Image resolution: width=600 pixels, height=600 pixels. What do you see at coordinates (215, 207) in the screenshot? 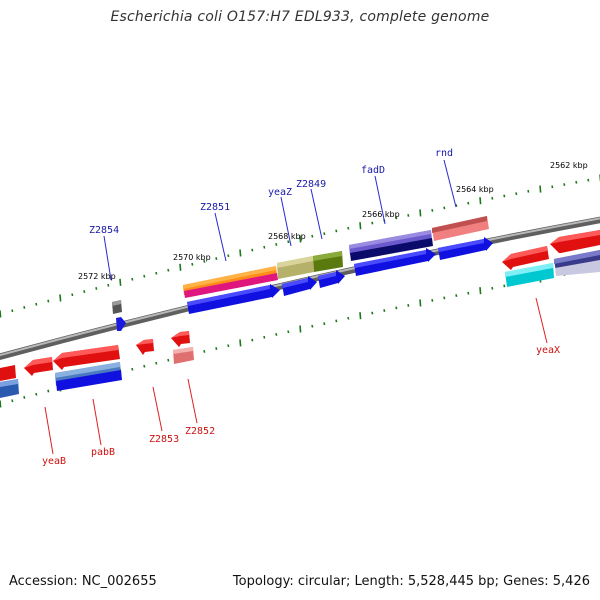
I see `gene-label: Z2851` at bounding box center [215, 207].